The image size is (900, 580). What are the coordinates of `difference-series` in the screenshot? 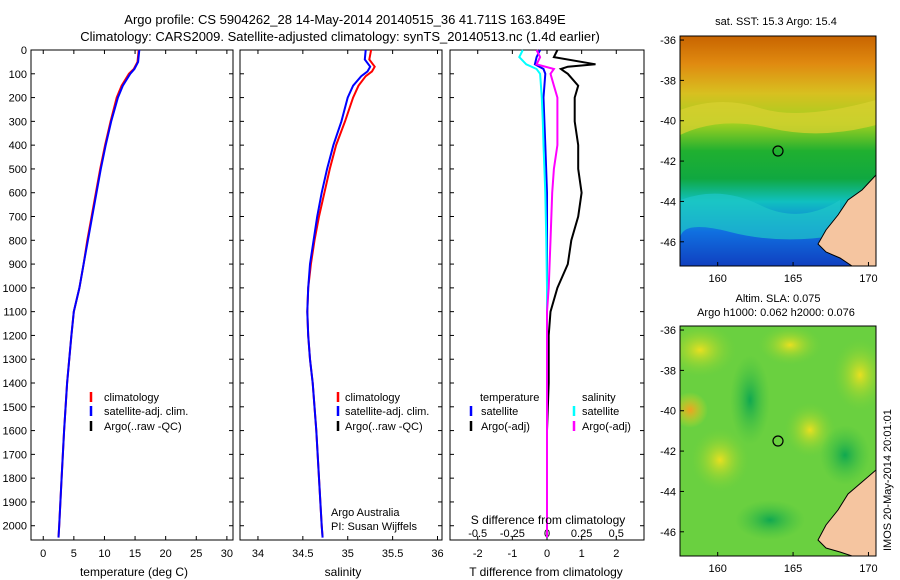 It's located at (557, 293).